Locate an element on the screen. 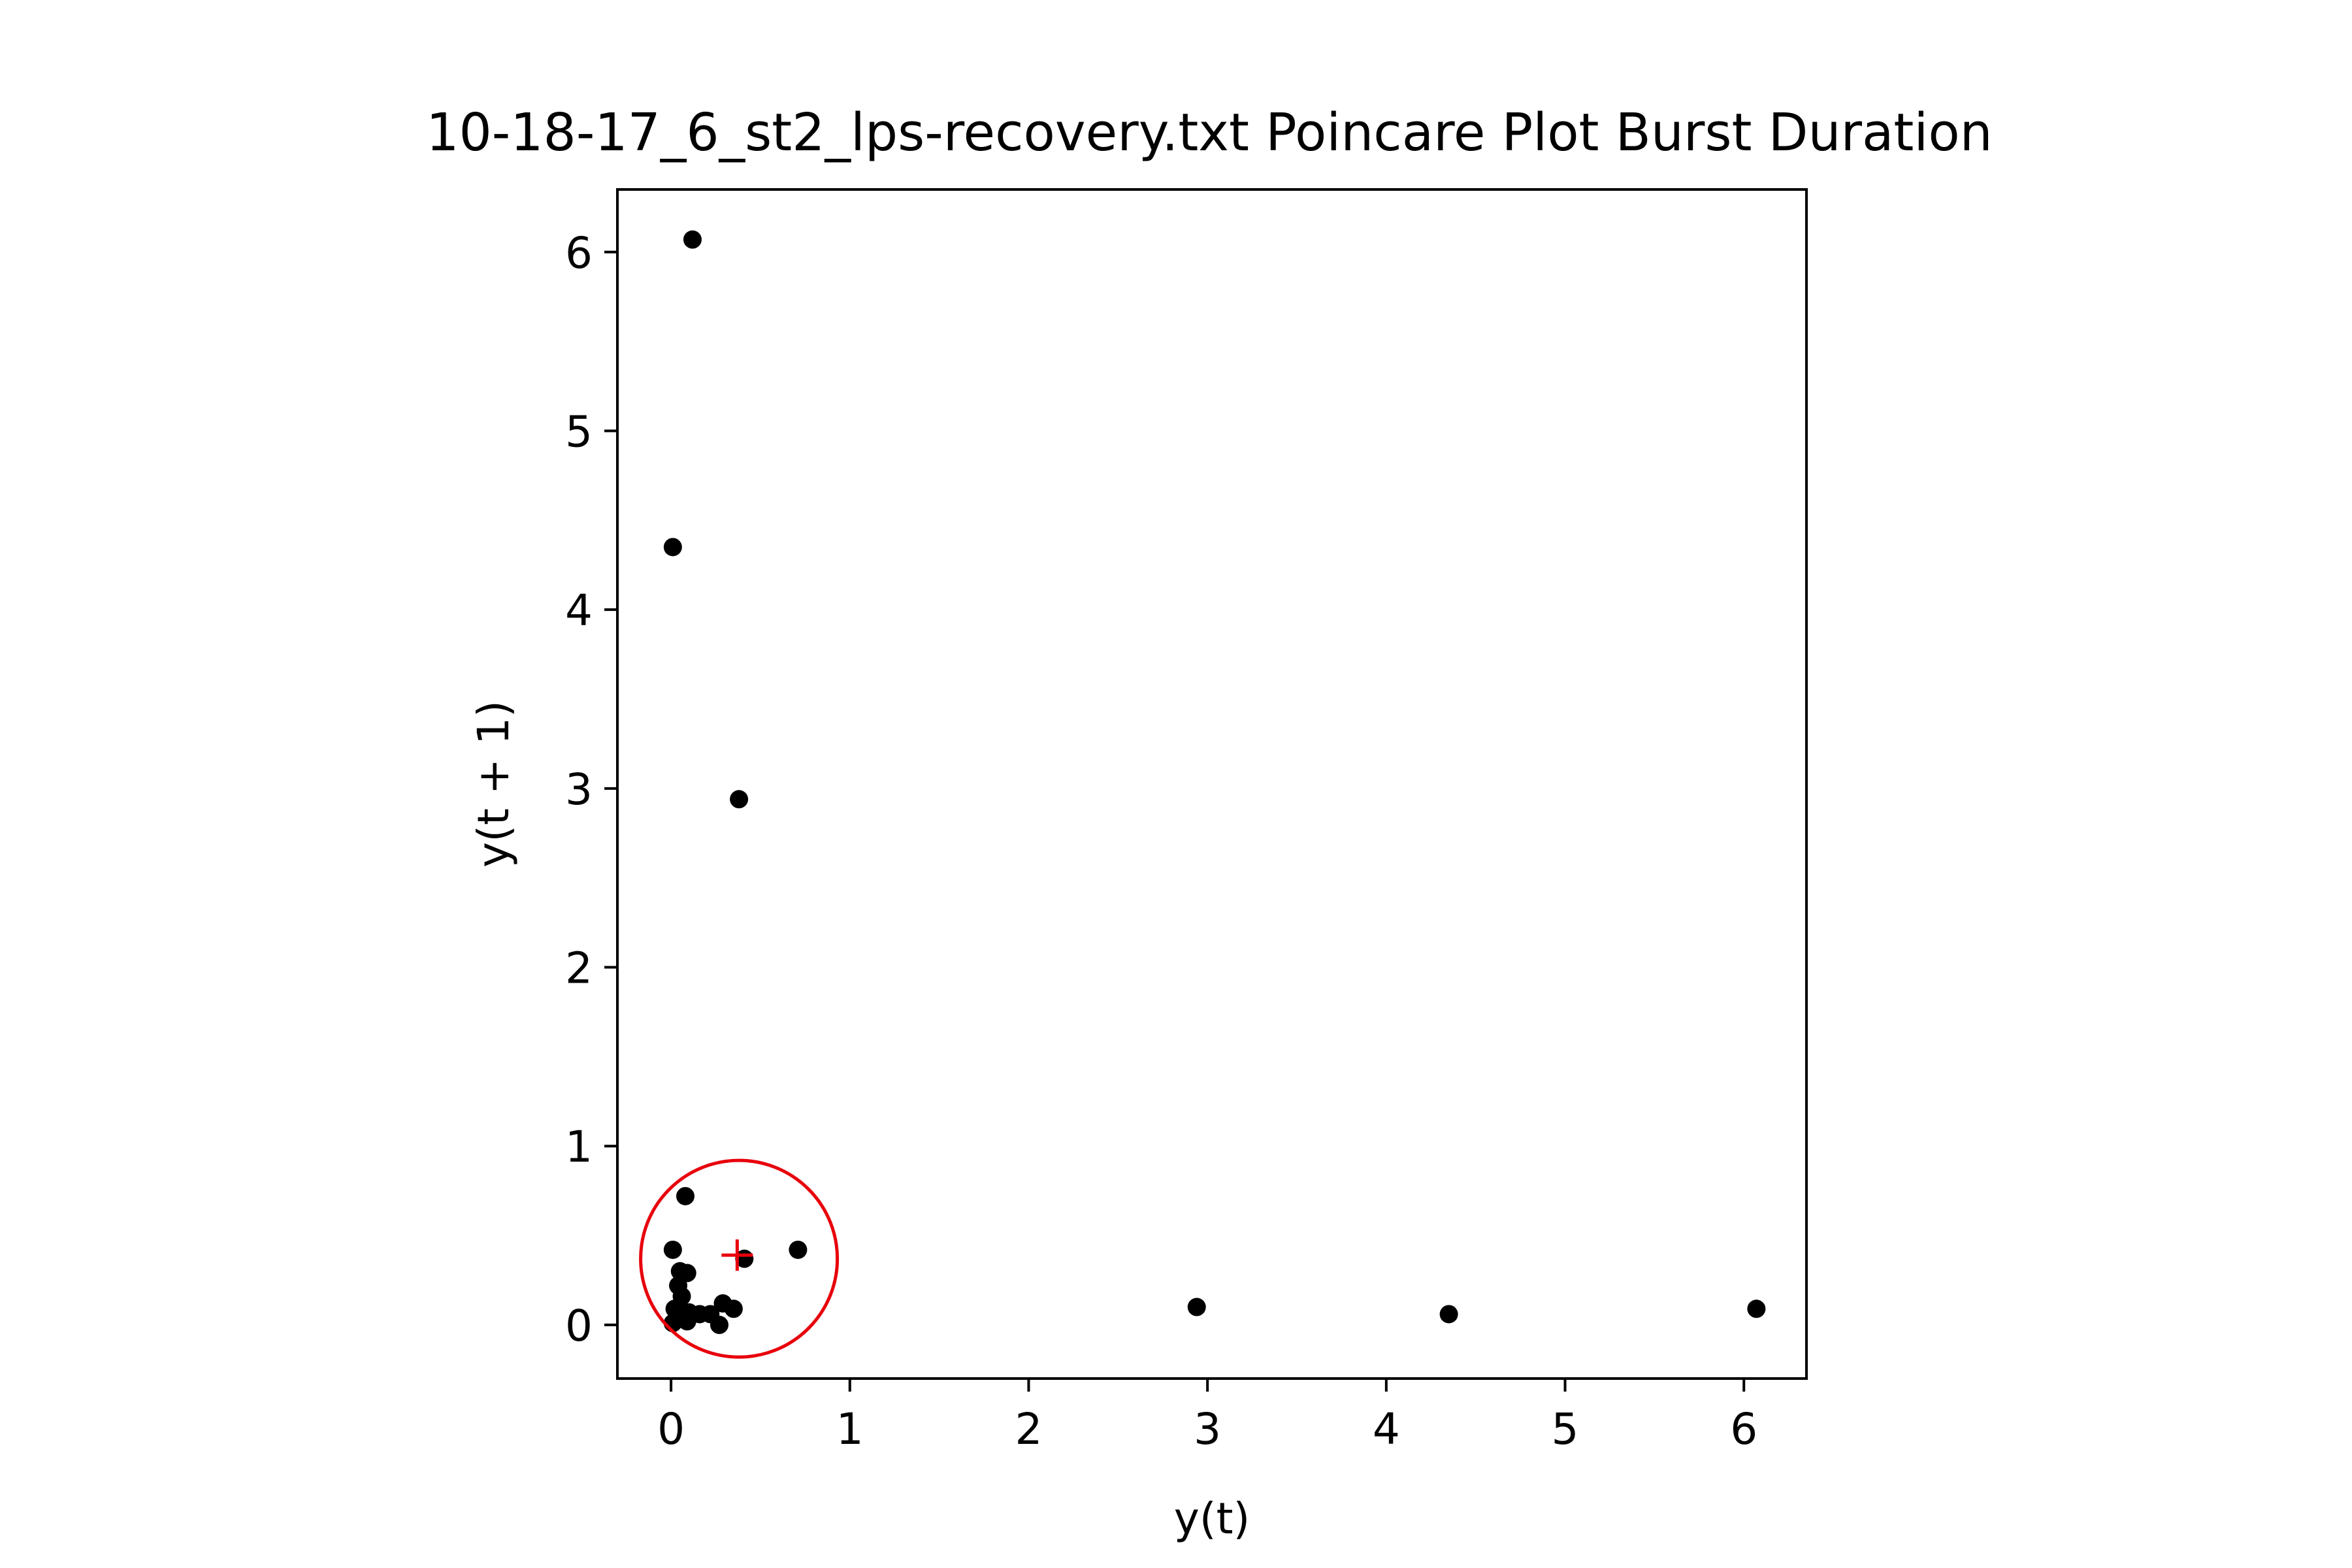  x-tick-label: 6 is located at coordinates (1743, 1429).